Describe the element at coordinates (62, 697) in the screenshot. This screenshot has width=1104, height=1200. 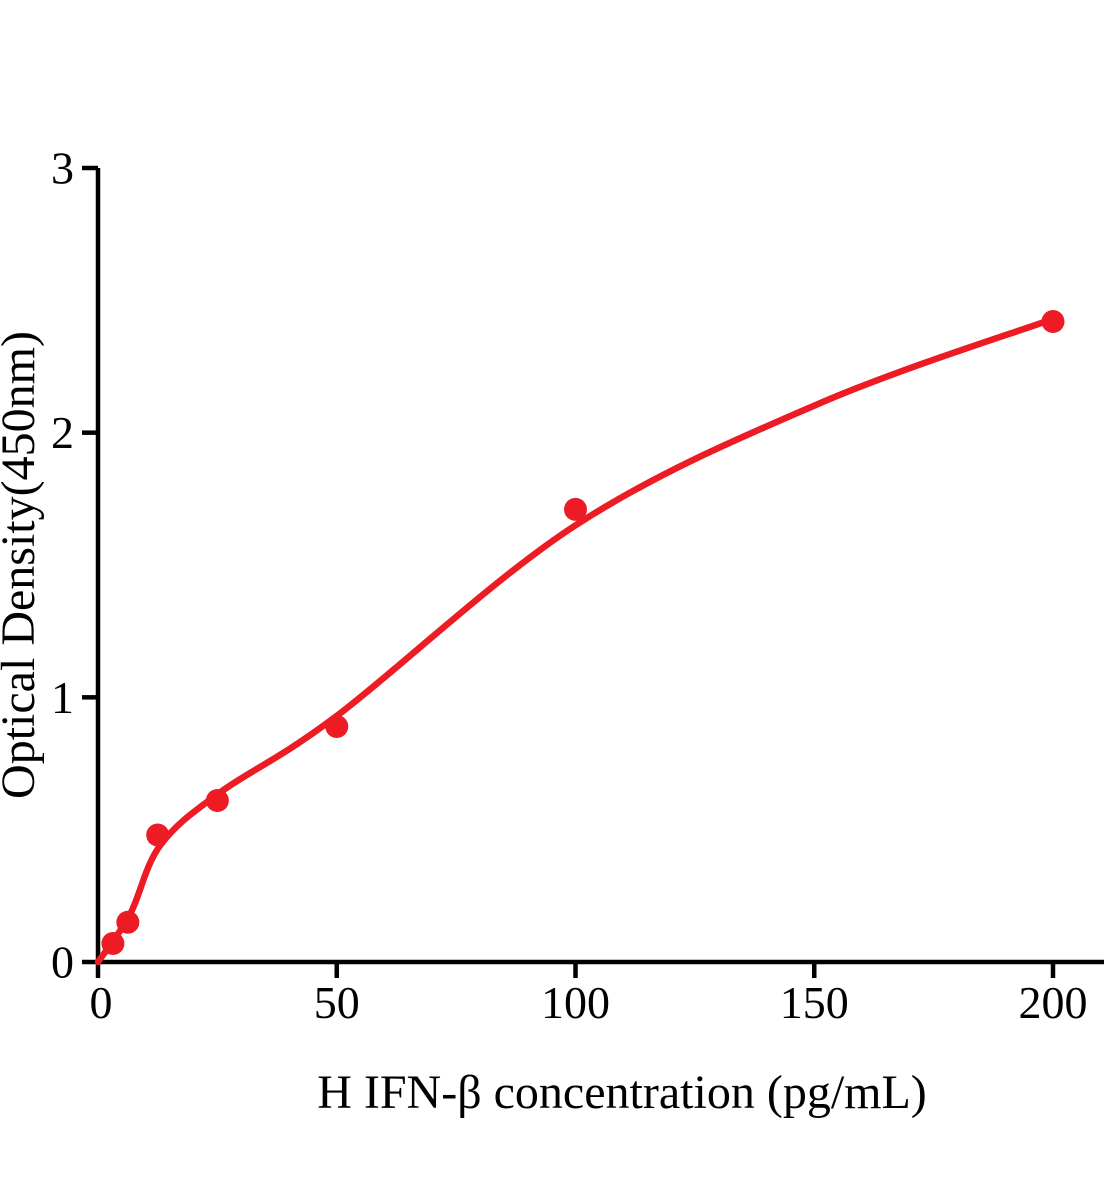
I see `y-tick-label: 1` at that location.